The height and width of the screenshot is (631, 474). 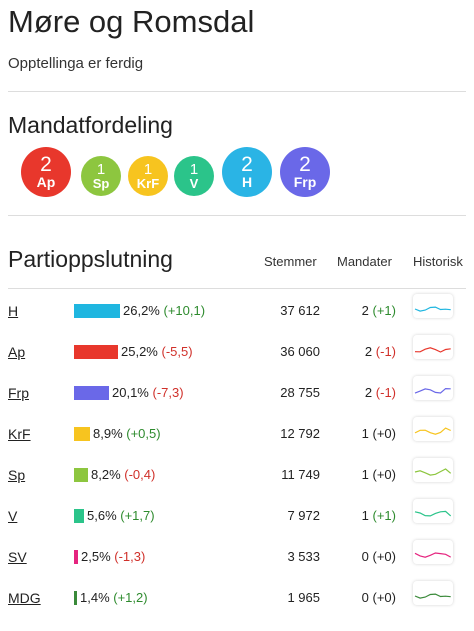 I want to click on vote-share-text: 8,2% (-0,4), so click(x=123, y=474).